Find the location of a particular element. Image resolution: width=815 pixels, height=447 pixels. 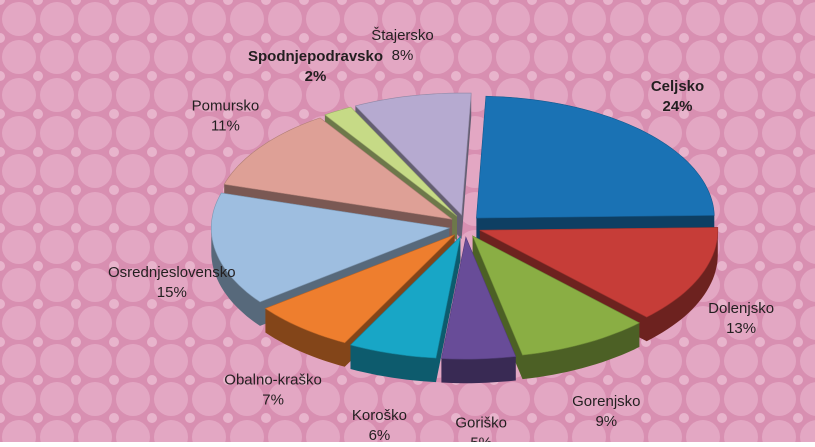

category-label: Celjsko is located at coordinates (677, 86).